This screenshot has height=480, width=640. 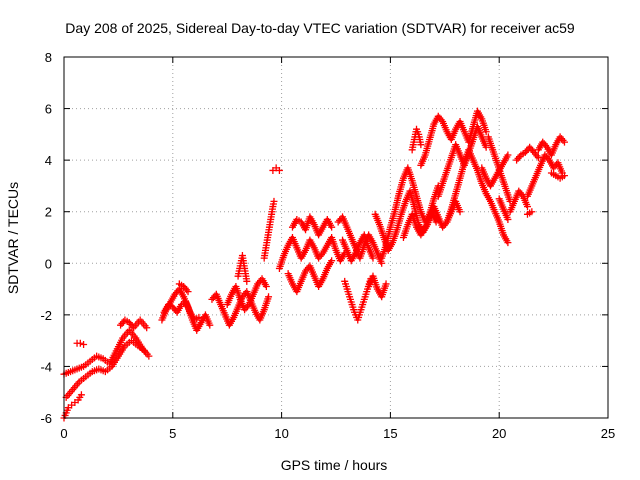 What do you see at coordinates (390, 433) in the screenshot?
I see `x-tick-label: 15` at bounding box center [390, 433].